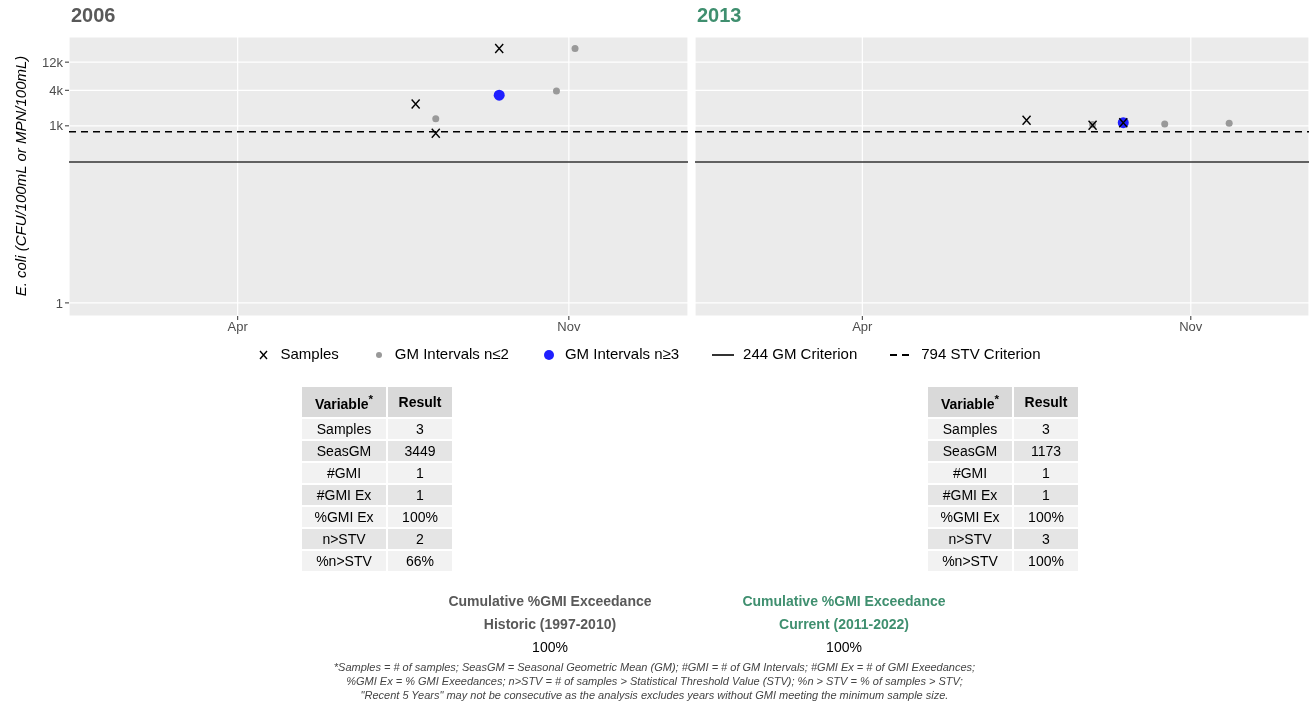 Image resolution: width=1309 pixels, height=711 pixels. What do you see at coordinates (654, 681) in the screenshot?
I see `text: %GMI Ex = % GMI Exeedances; n>STV = # of samples > Statistical Threshold Value (STV); %n > STV = % of samples > STV;` at bounding box center [654, 681].